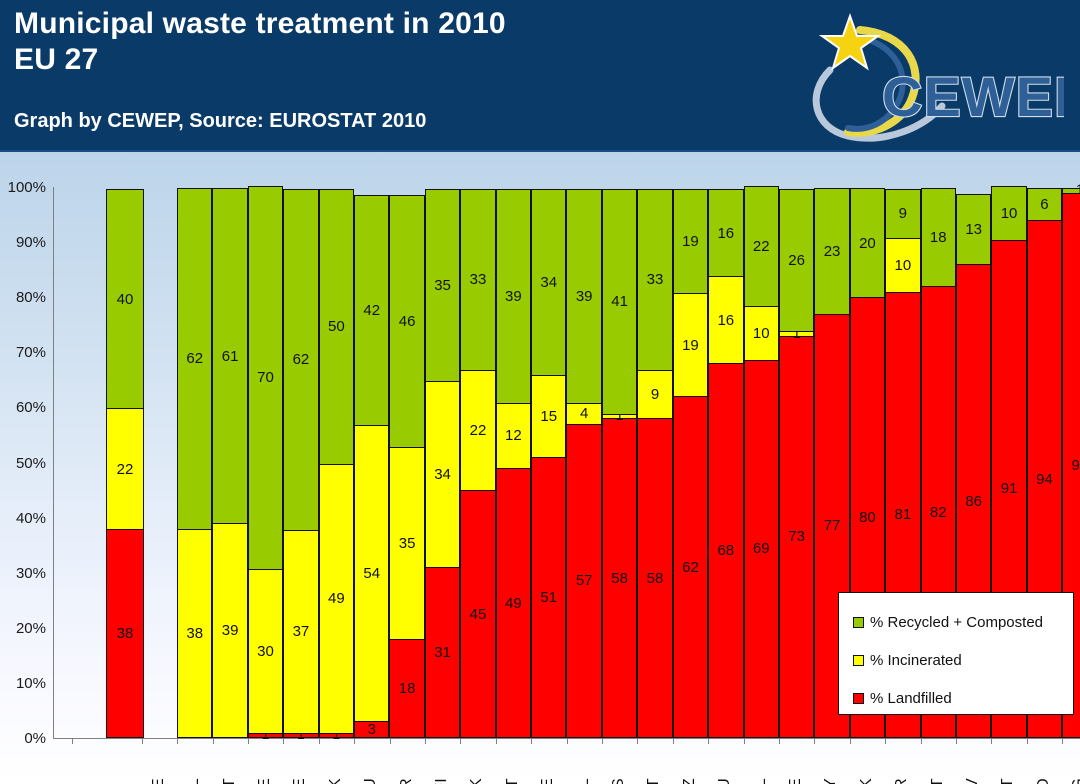 The width and height of the screenshot is (1080, 784). I want to click on bar-segment-incinerated: 49, so click(336, 598).